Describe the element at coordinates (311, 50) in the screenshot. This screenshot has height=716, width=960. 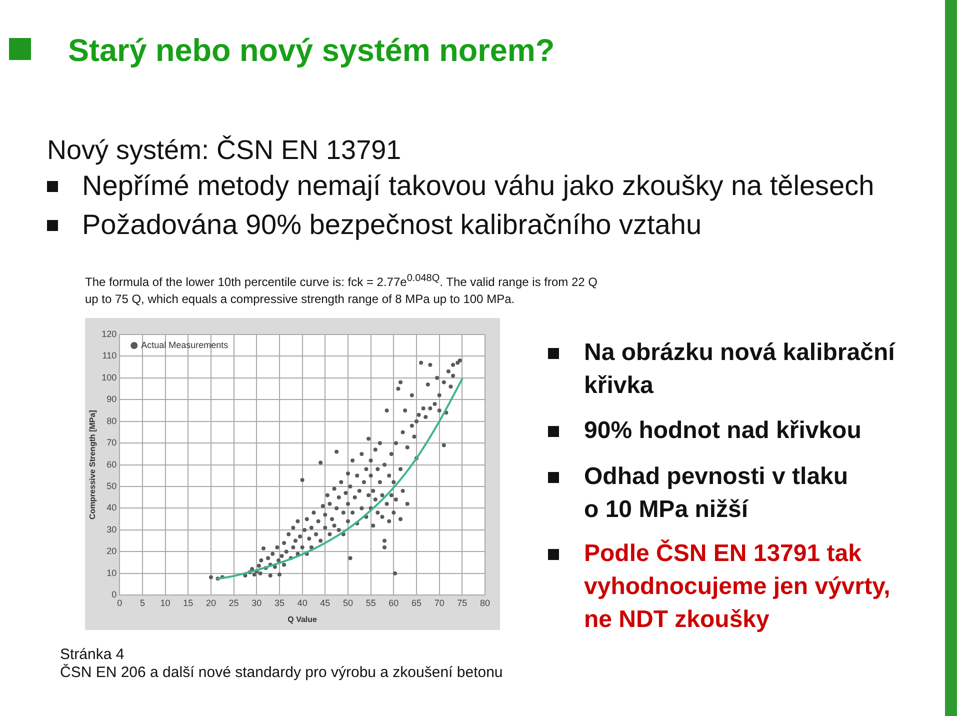
I see `chart-title: Starý nebo nový systém norem?` at that location.